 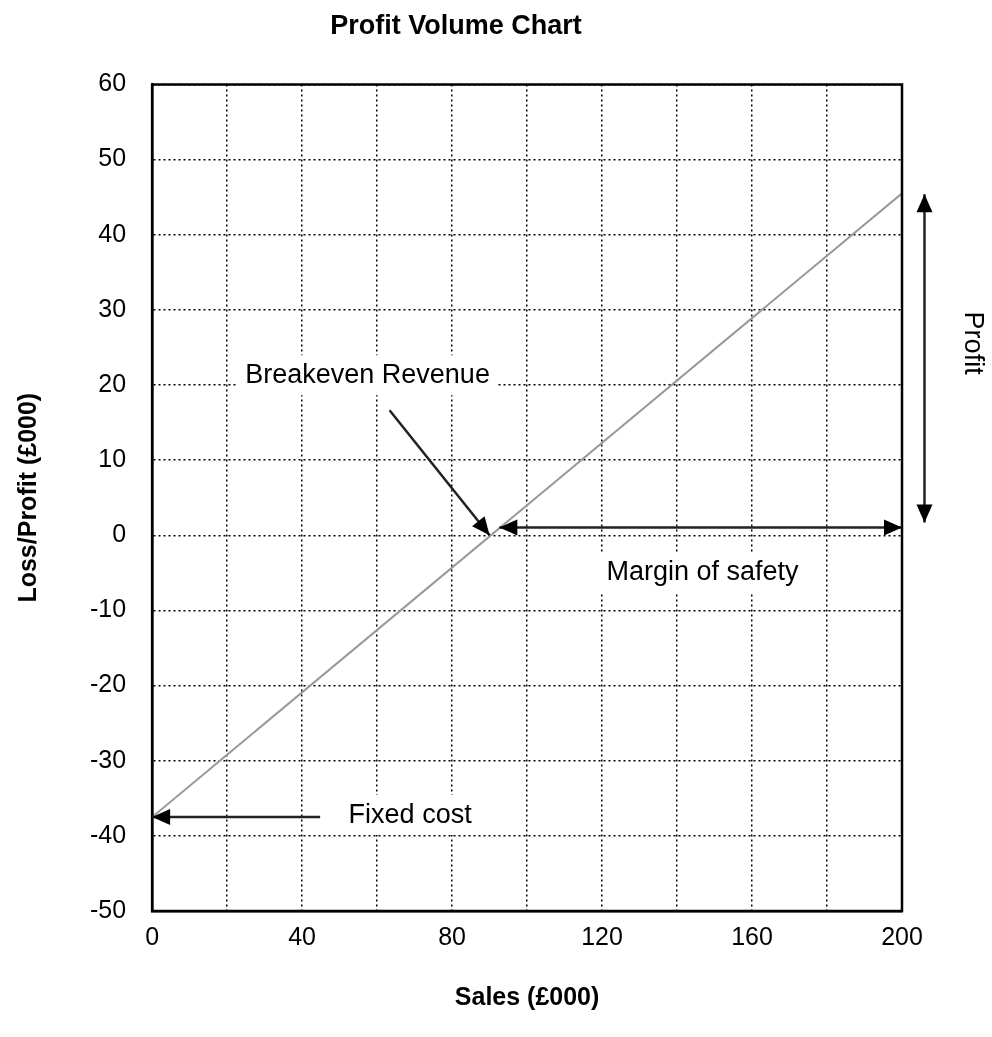 What do you see at coordinates (752, 935) in the screenshot?
I see `x-tick-label: 160` at bounding box center [752, 935].